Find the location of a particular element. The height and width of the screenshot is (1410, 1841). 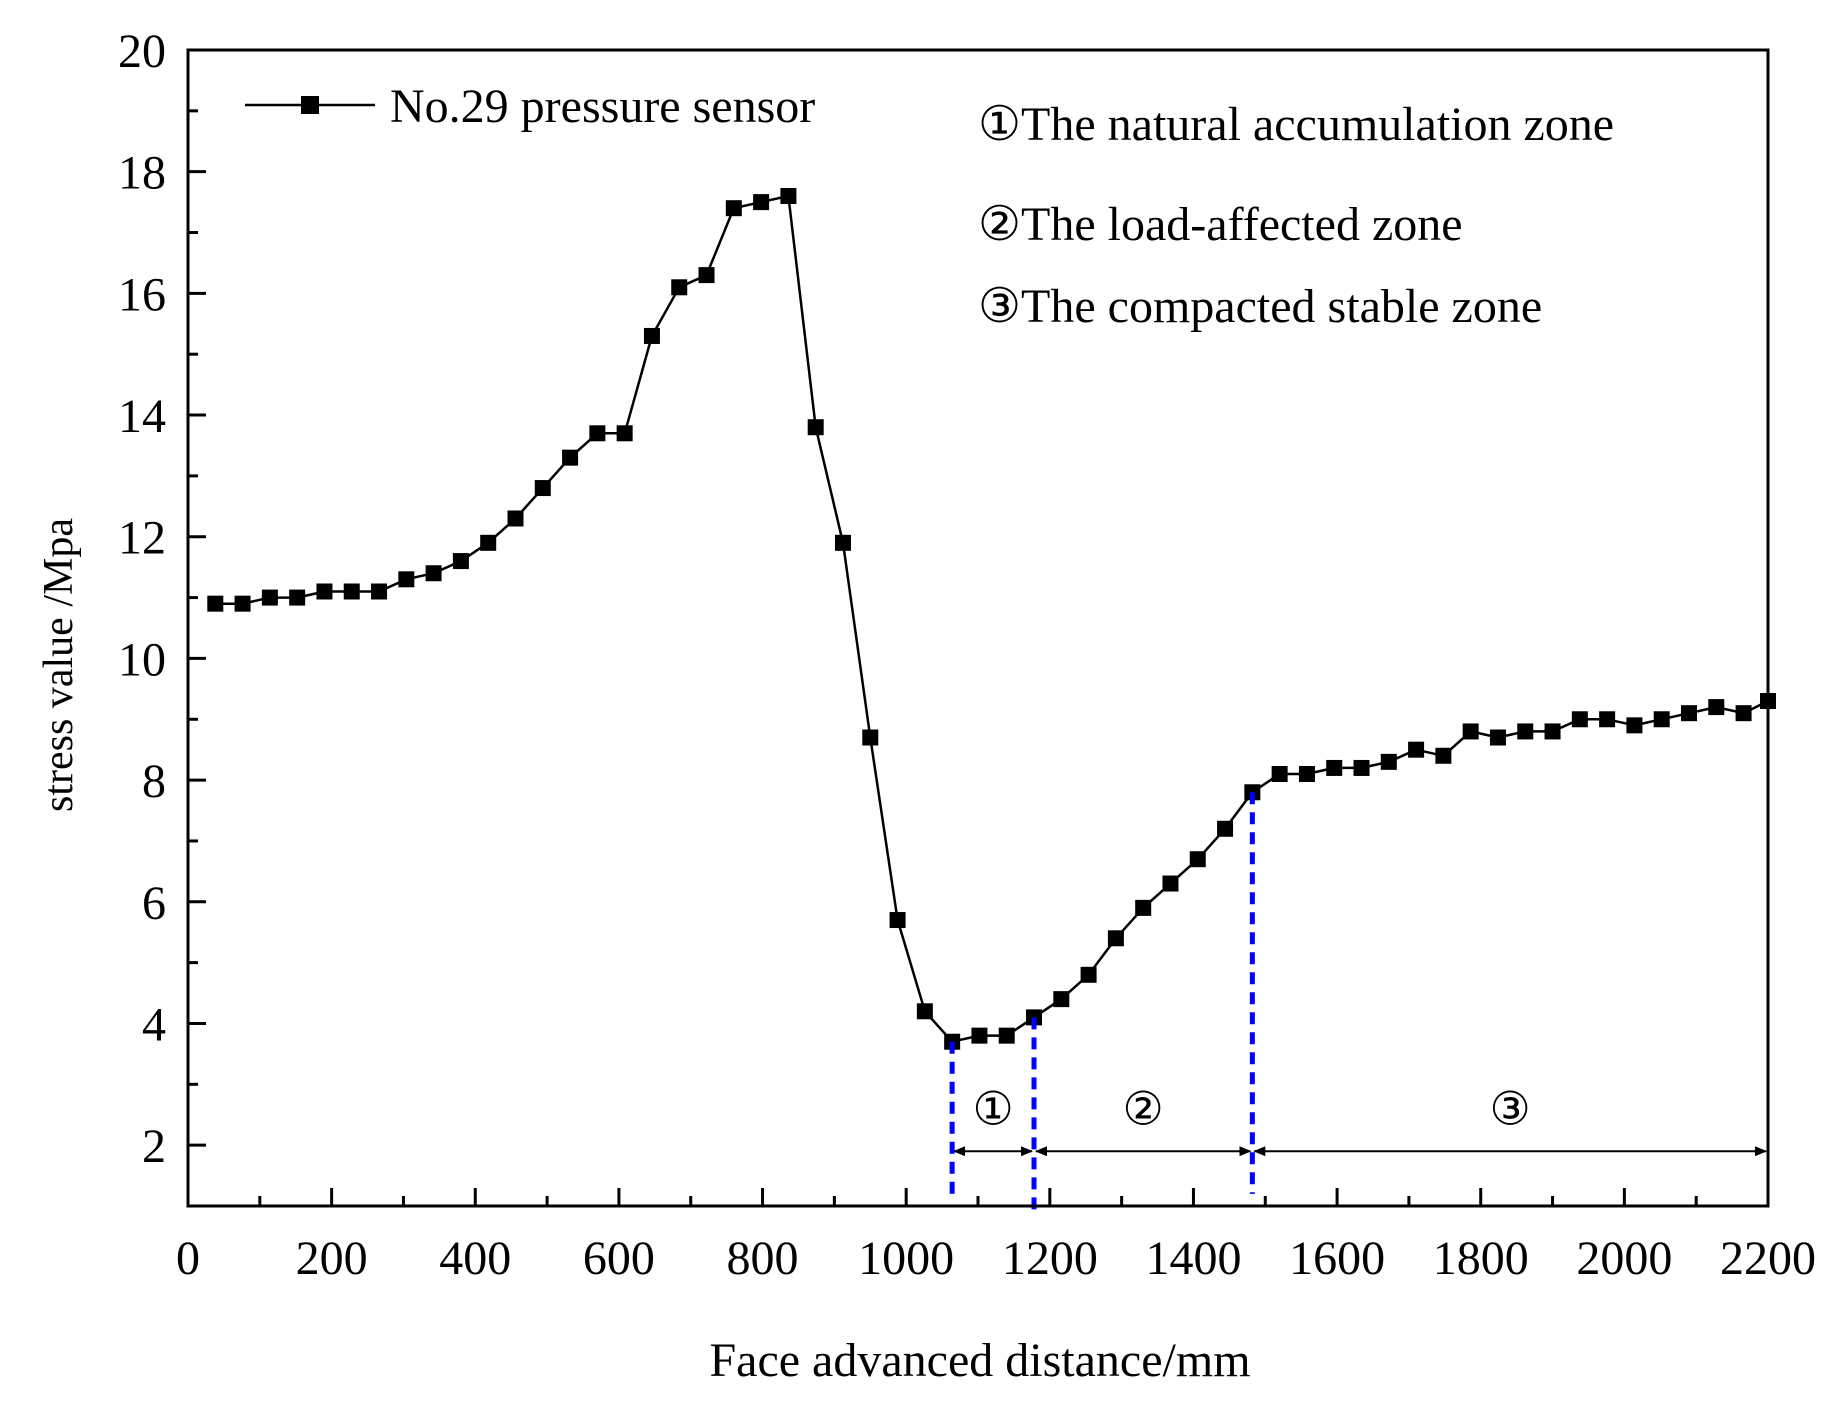

x-tick-label: 200 is located at coordinates (332, 1258).